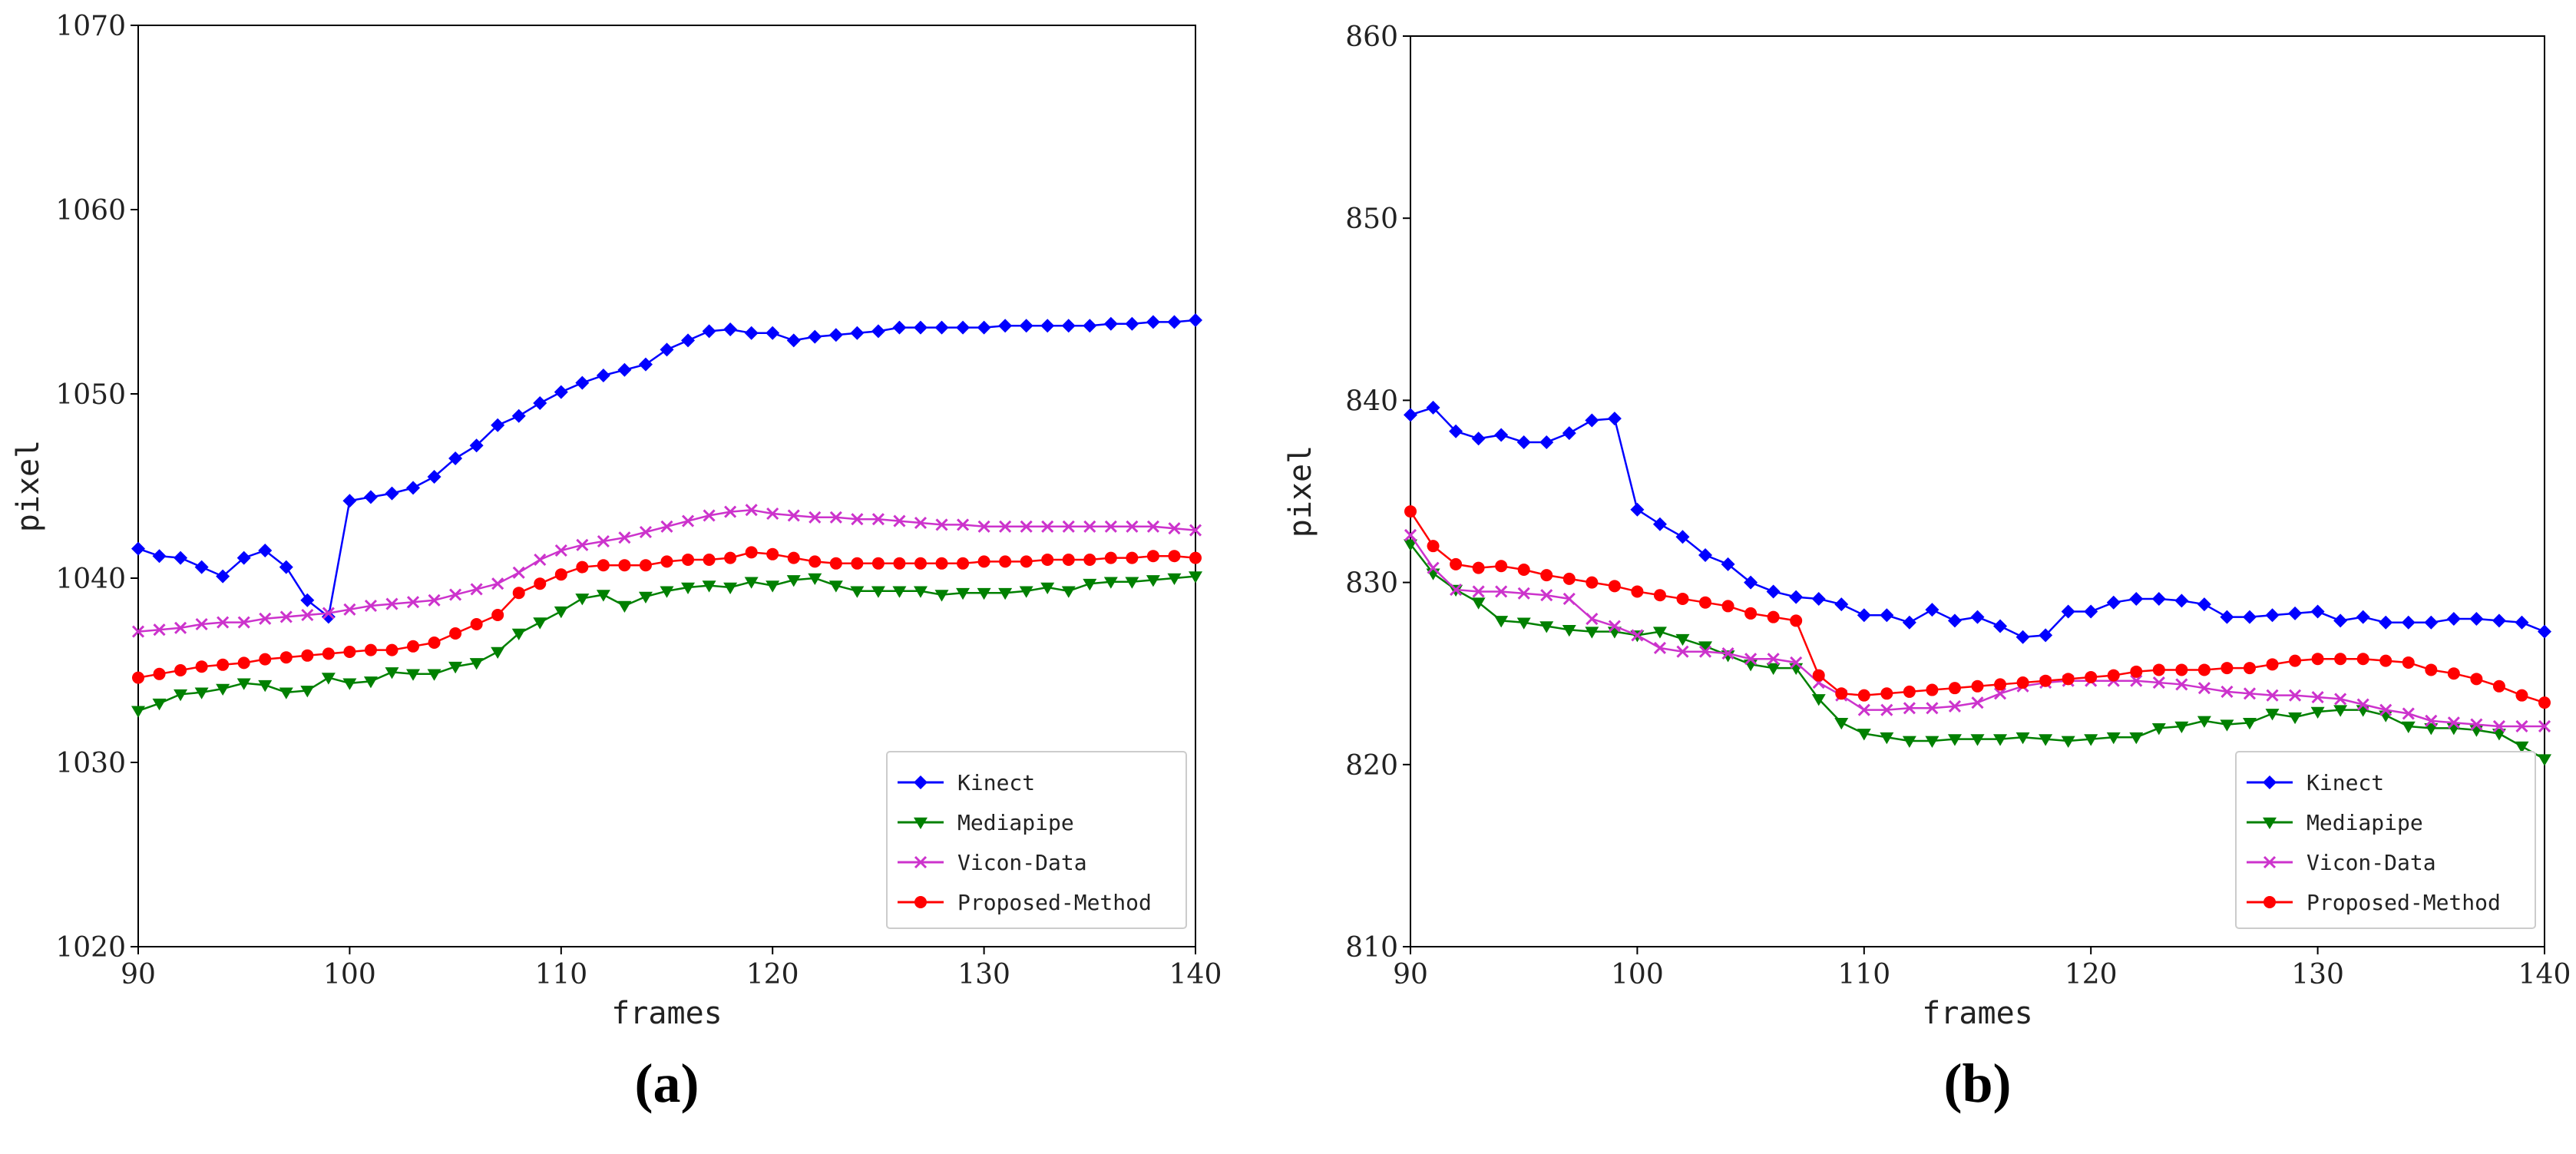 This screenshot has width=2576, height=1154. I want to click on chart-b-series, so click(1977, 583).